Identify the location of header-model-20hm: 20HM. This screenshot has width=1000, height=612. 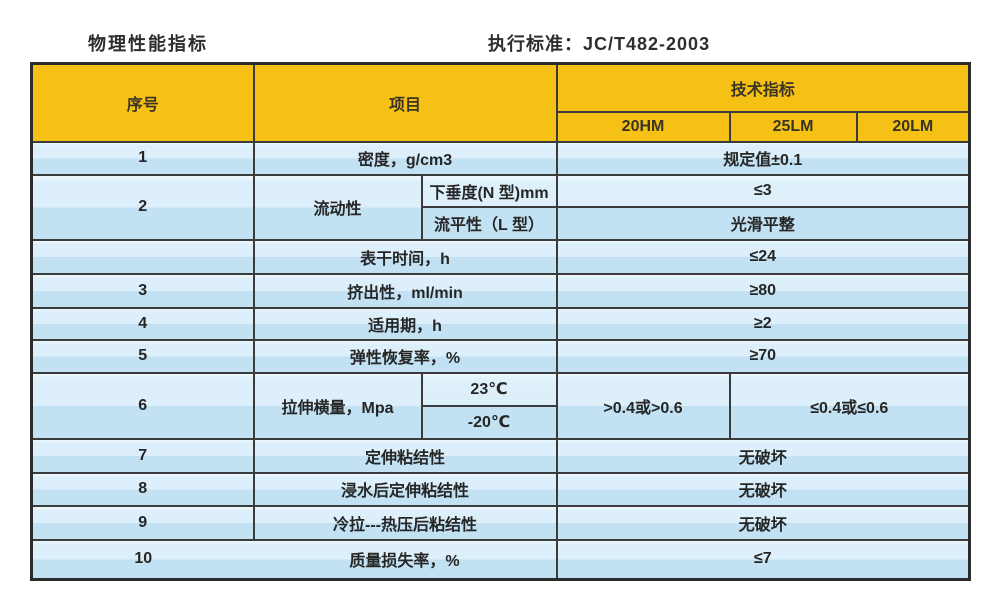
(643, 126).